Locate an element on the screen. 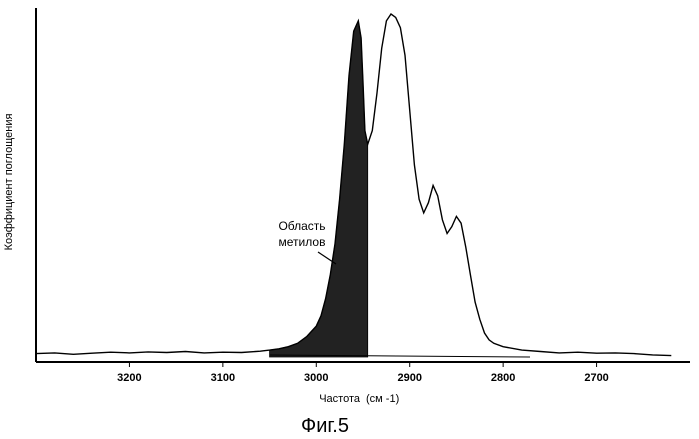  x-tick-label: 2700 is located at coordinates (596, 378).